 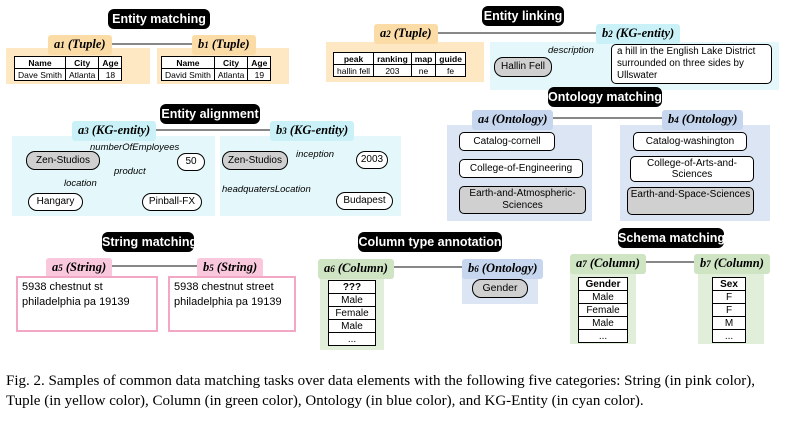 I want to click on scm-a-label: a7 (Column), so click(x=608, y=264).